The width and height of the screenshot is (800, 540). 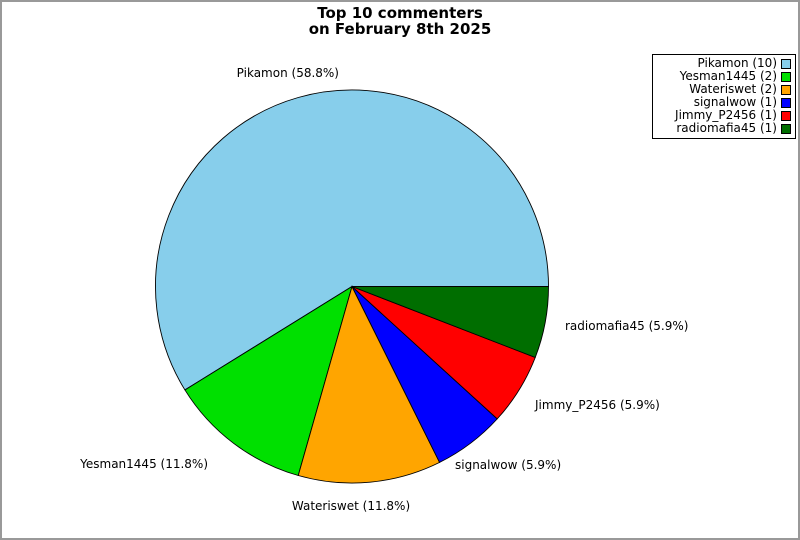 What do you see at coordinates (786, 115) in the screenshot?
I see `legend-swatch-Jimmy_P2456` at bounding box center [786, 115].